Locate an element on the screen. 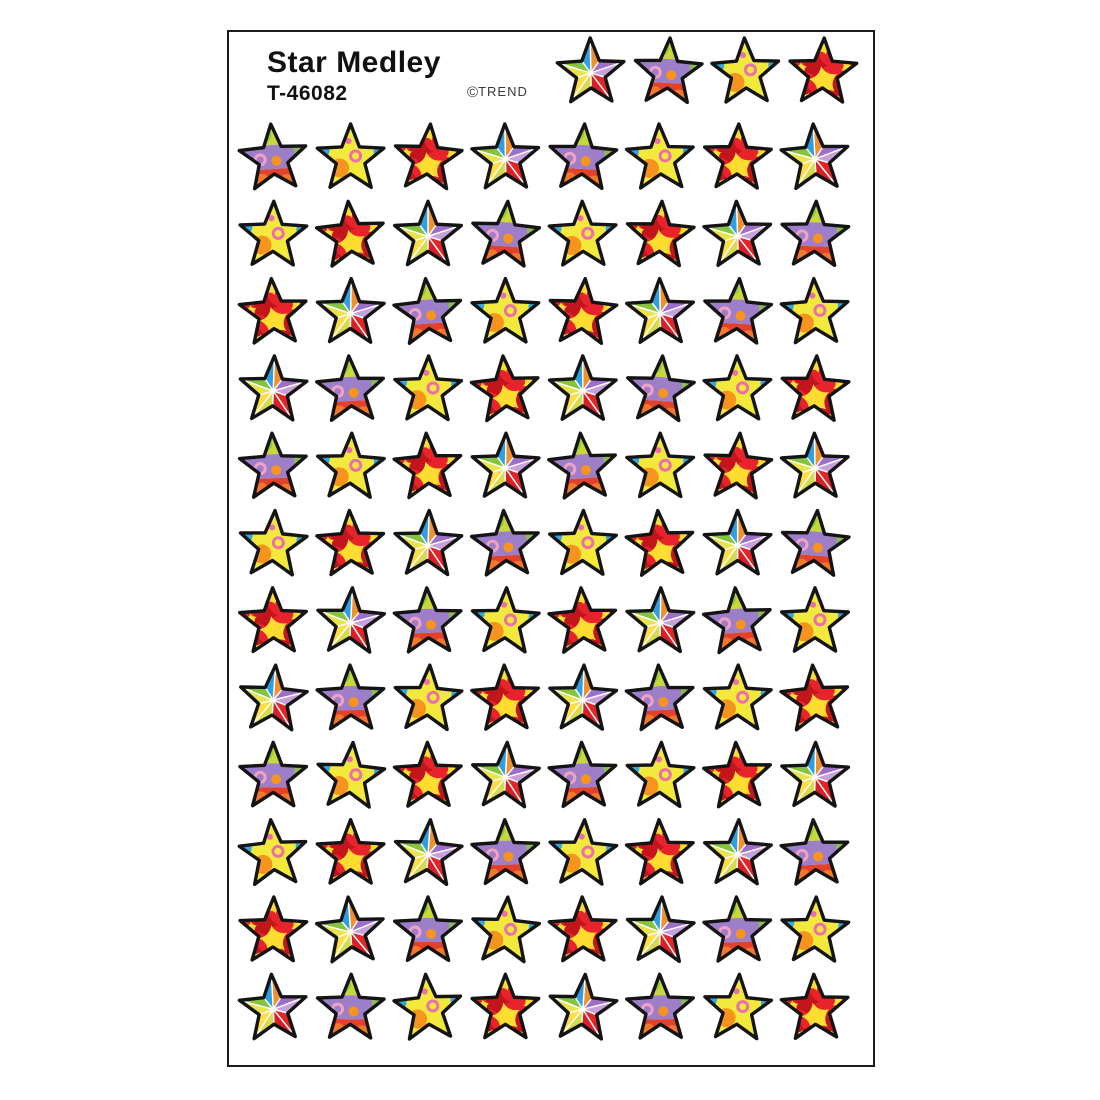 The width and height of the screenshot is (1100, 1100). copyright-text: ©TREND is located at coordinates (497, 92).